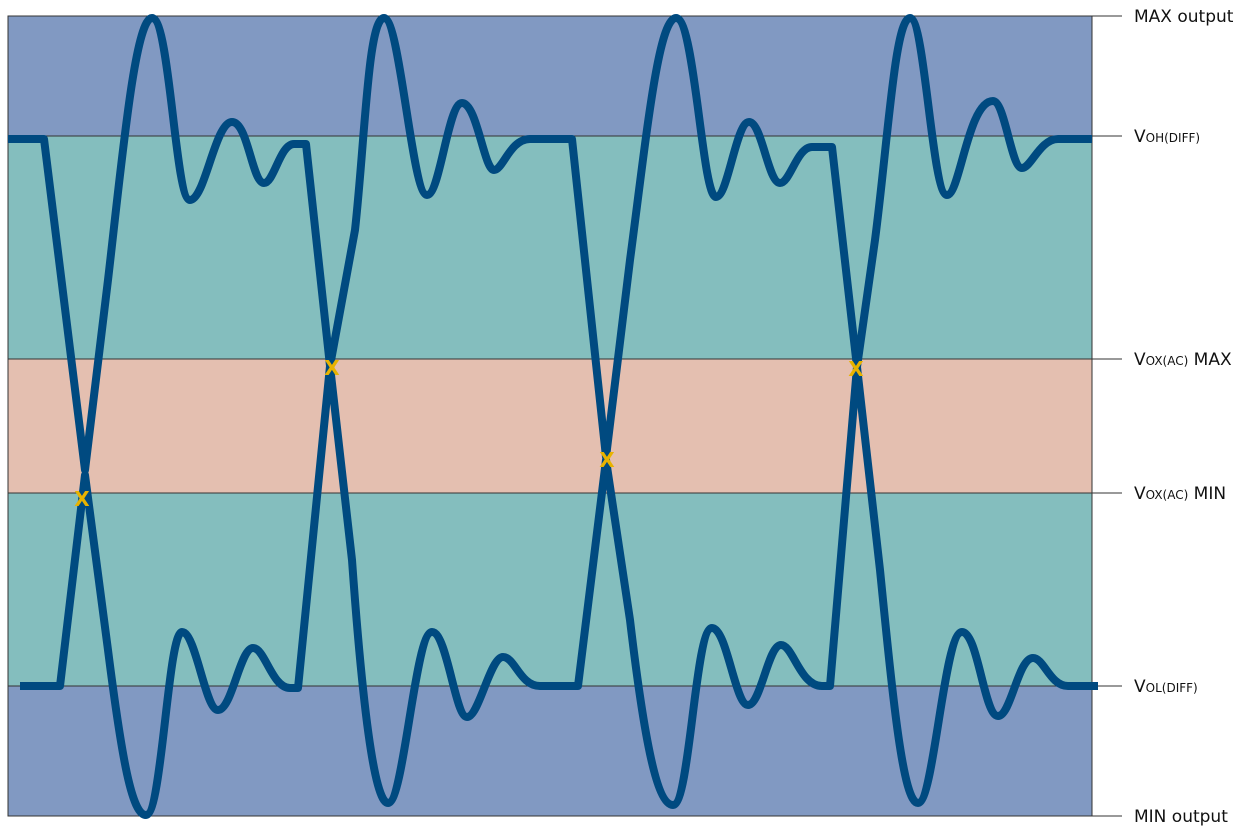 The image size is (1256, 831). Describe the element at coordinates (469, 433) in the screenshot. I see `crossing-markers: X X X X` at that location.